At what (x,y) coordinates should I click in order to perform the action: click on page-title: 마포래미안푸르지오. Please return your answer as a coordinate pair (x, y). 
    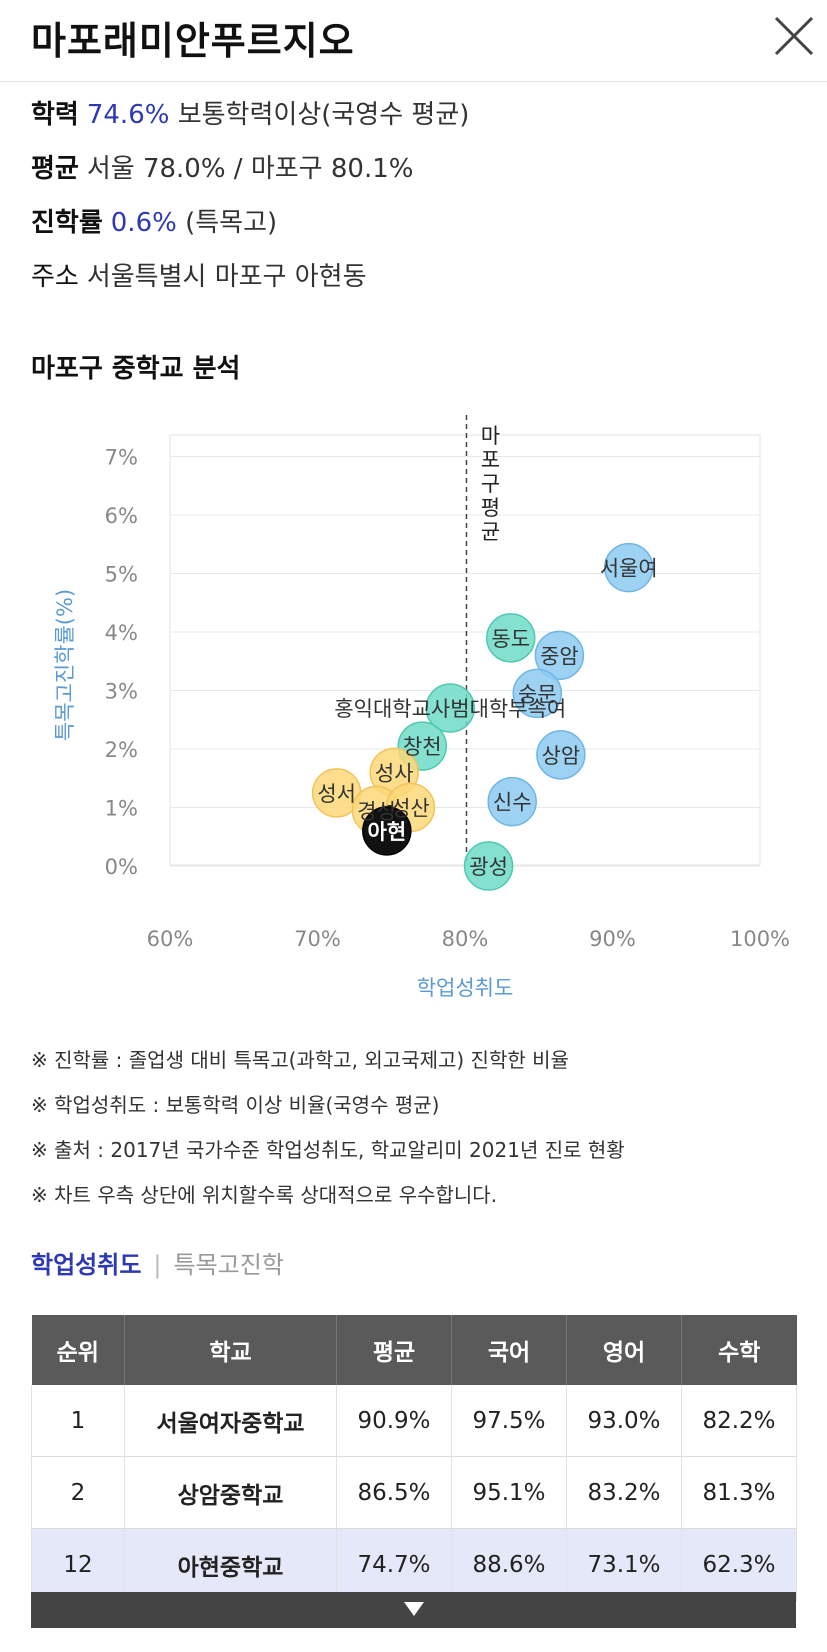
    Looking at the image, I should click on (193, 41).